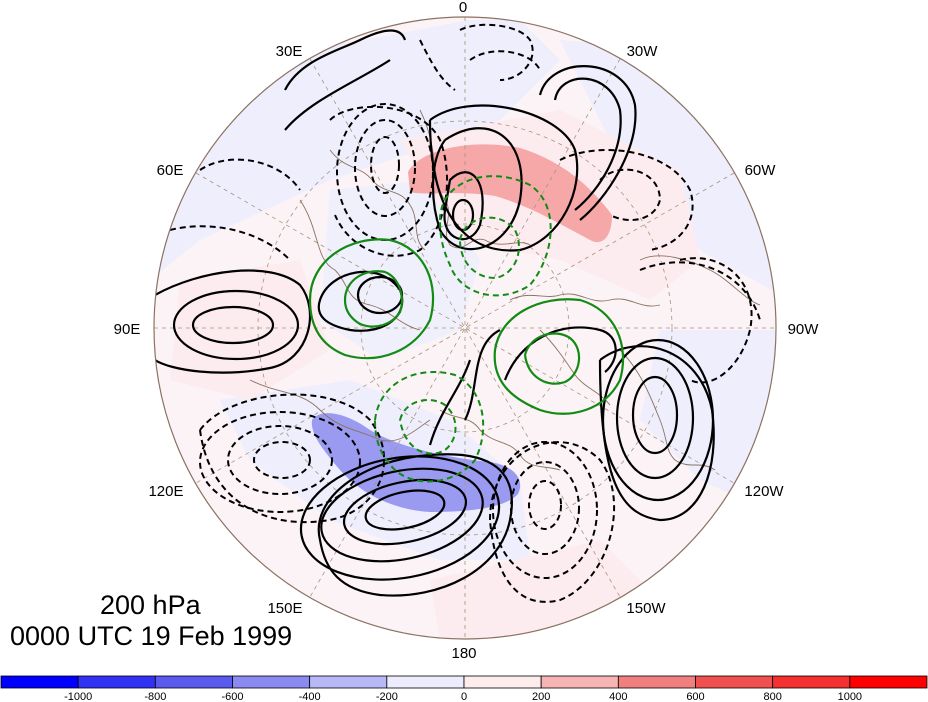 This screenshot has width=928, height=702. I want to click on pressure-level-title: 200 hPa, so click(150, 605).